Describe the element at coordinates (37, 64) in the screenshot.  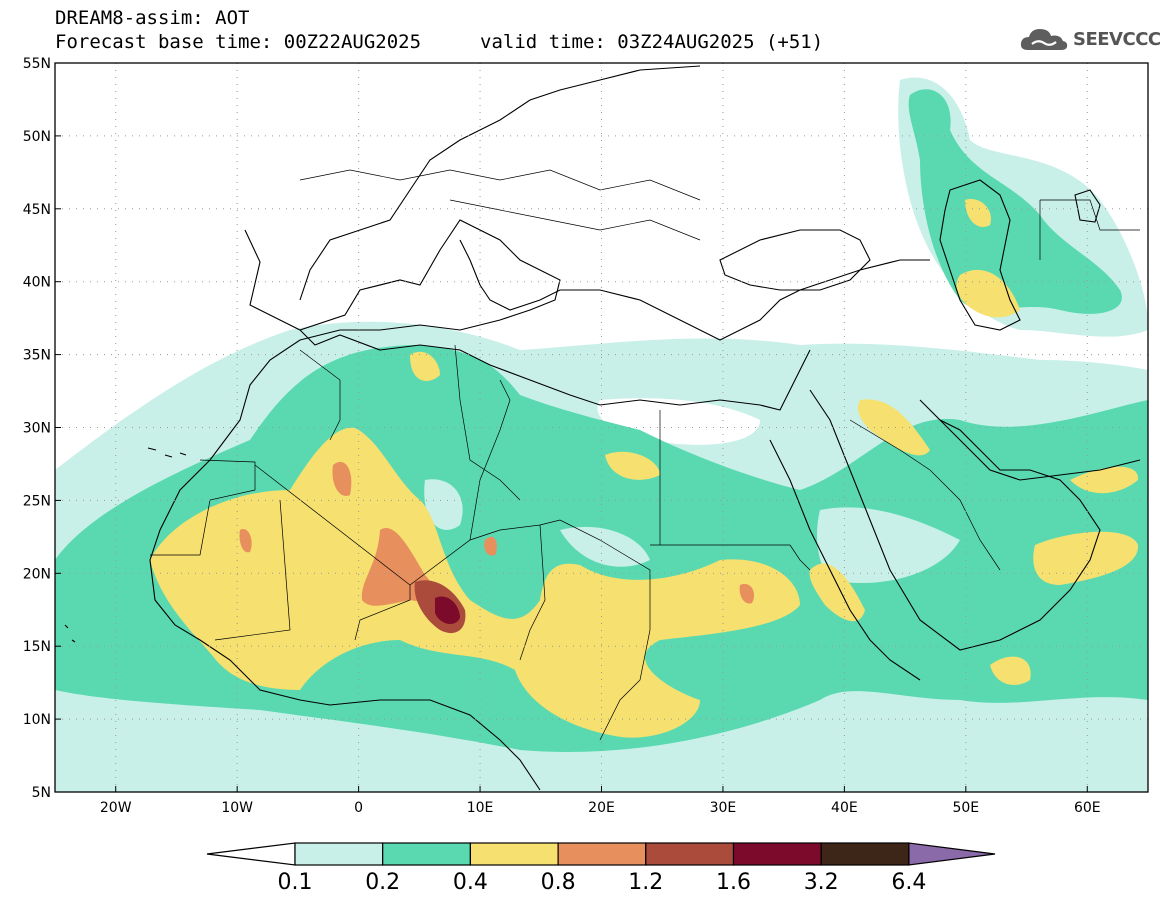
I see `lat-tick-label: 55N` at that location.